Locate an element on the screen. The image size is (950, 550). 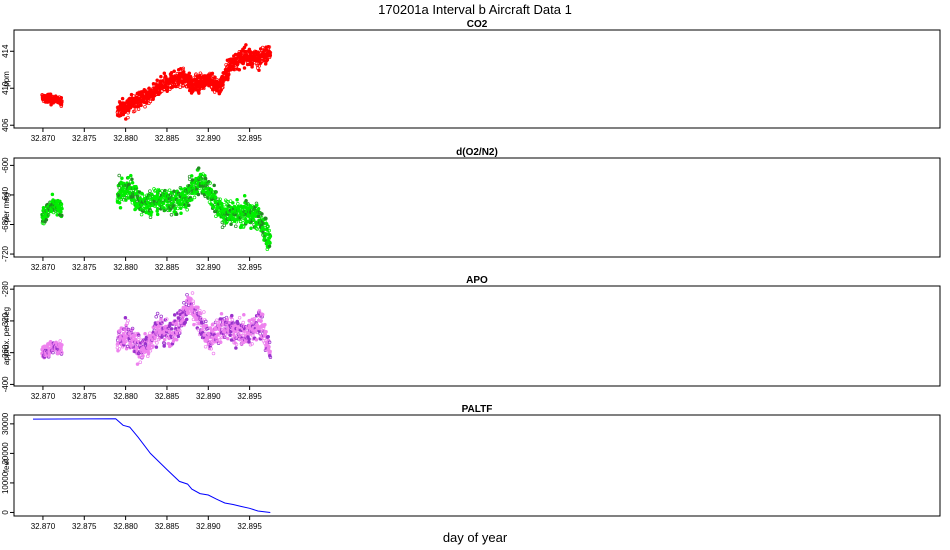
panel-title: d(O2/N2) is located at coordinates (477, 152).